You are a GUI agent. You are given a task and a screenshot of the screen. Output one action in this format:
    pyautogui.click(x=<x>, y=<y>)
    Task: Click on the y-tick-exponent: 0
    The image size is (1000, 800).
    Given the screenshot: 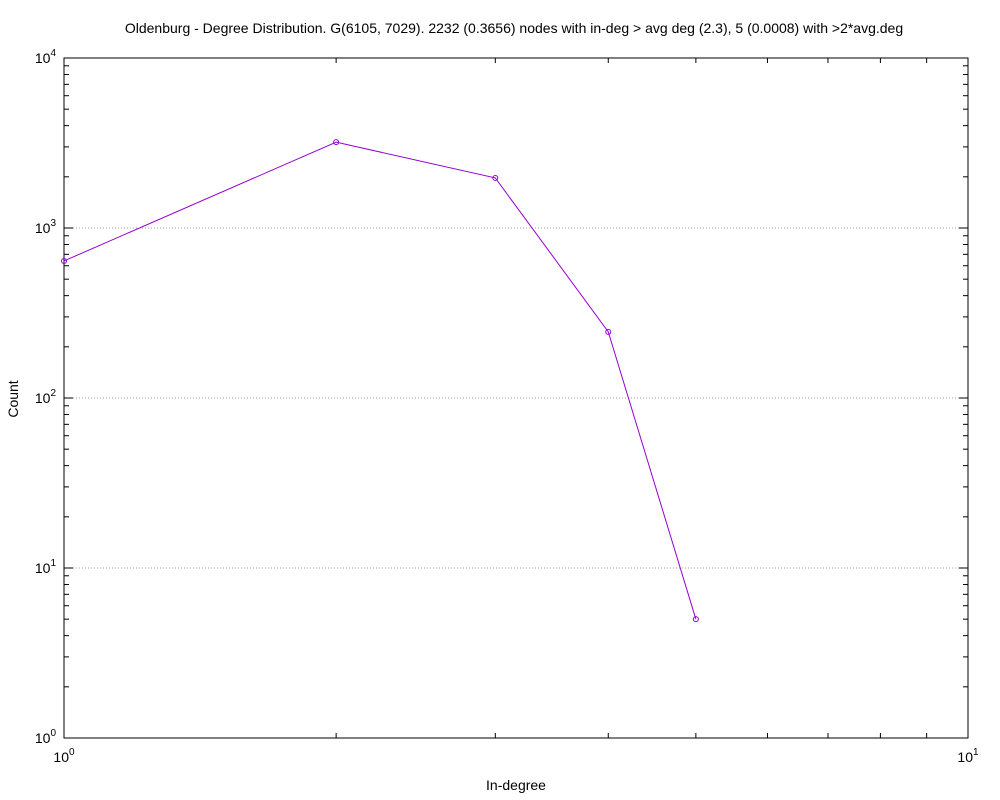 What is the action you would take?
    pyautogui.click(x=53, y=733)
    